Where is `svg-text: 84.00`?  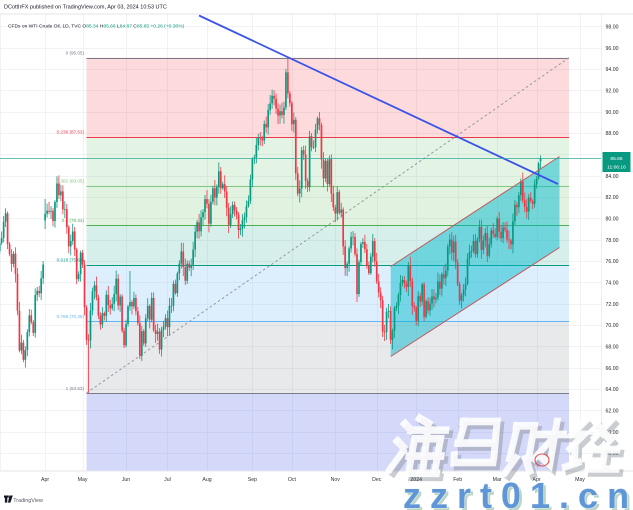 svg-text: 84.00 is located at coordinates (612, 177).